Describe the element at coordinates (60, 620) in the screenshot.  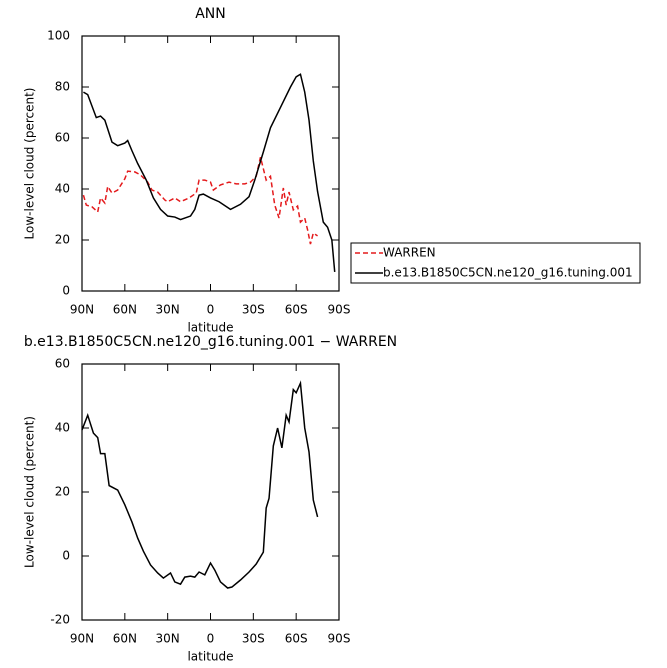
I see `y-tick-label: -20` at that location.